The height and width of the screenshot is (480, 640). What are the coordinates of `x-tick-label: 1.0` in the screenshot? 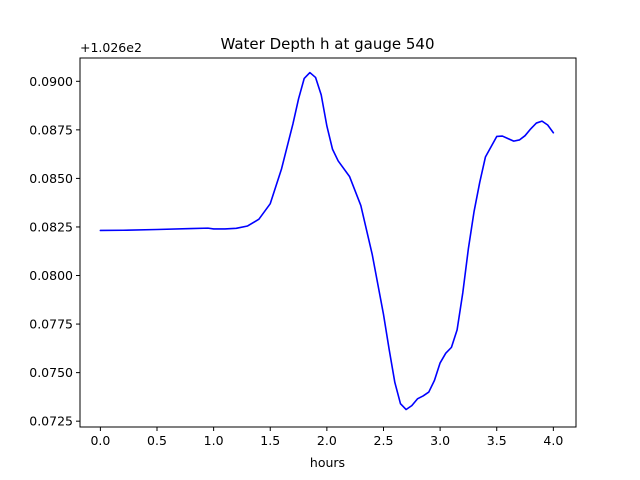 It's located at (214, 440).